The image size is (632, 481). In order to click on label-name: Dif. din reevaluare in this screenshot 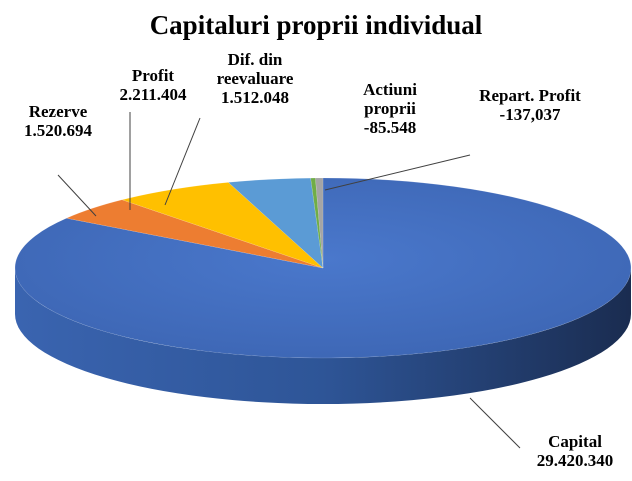, I will do `click(255, 69)`.